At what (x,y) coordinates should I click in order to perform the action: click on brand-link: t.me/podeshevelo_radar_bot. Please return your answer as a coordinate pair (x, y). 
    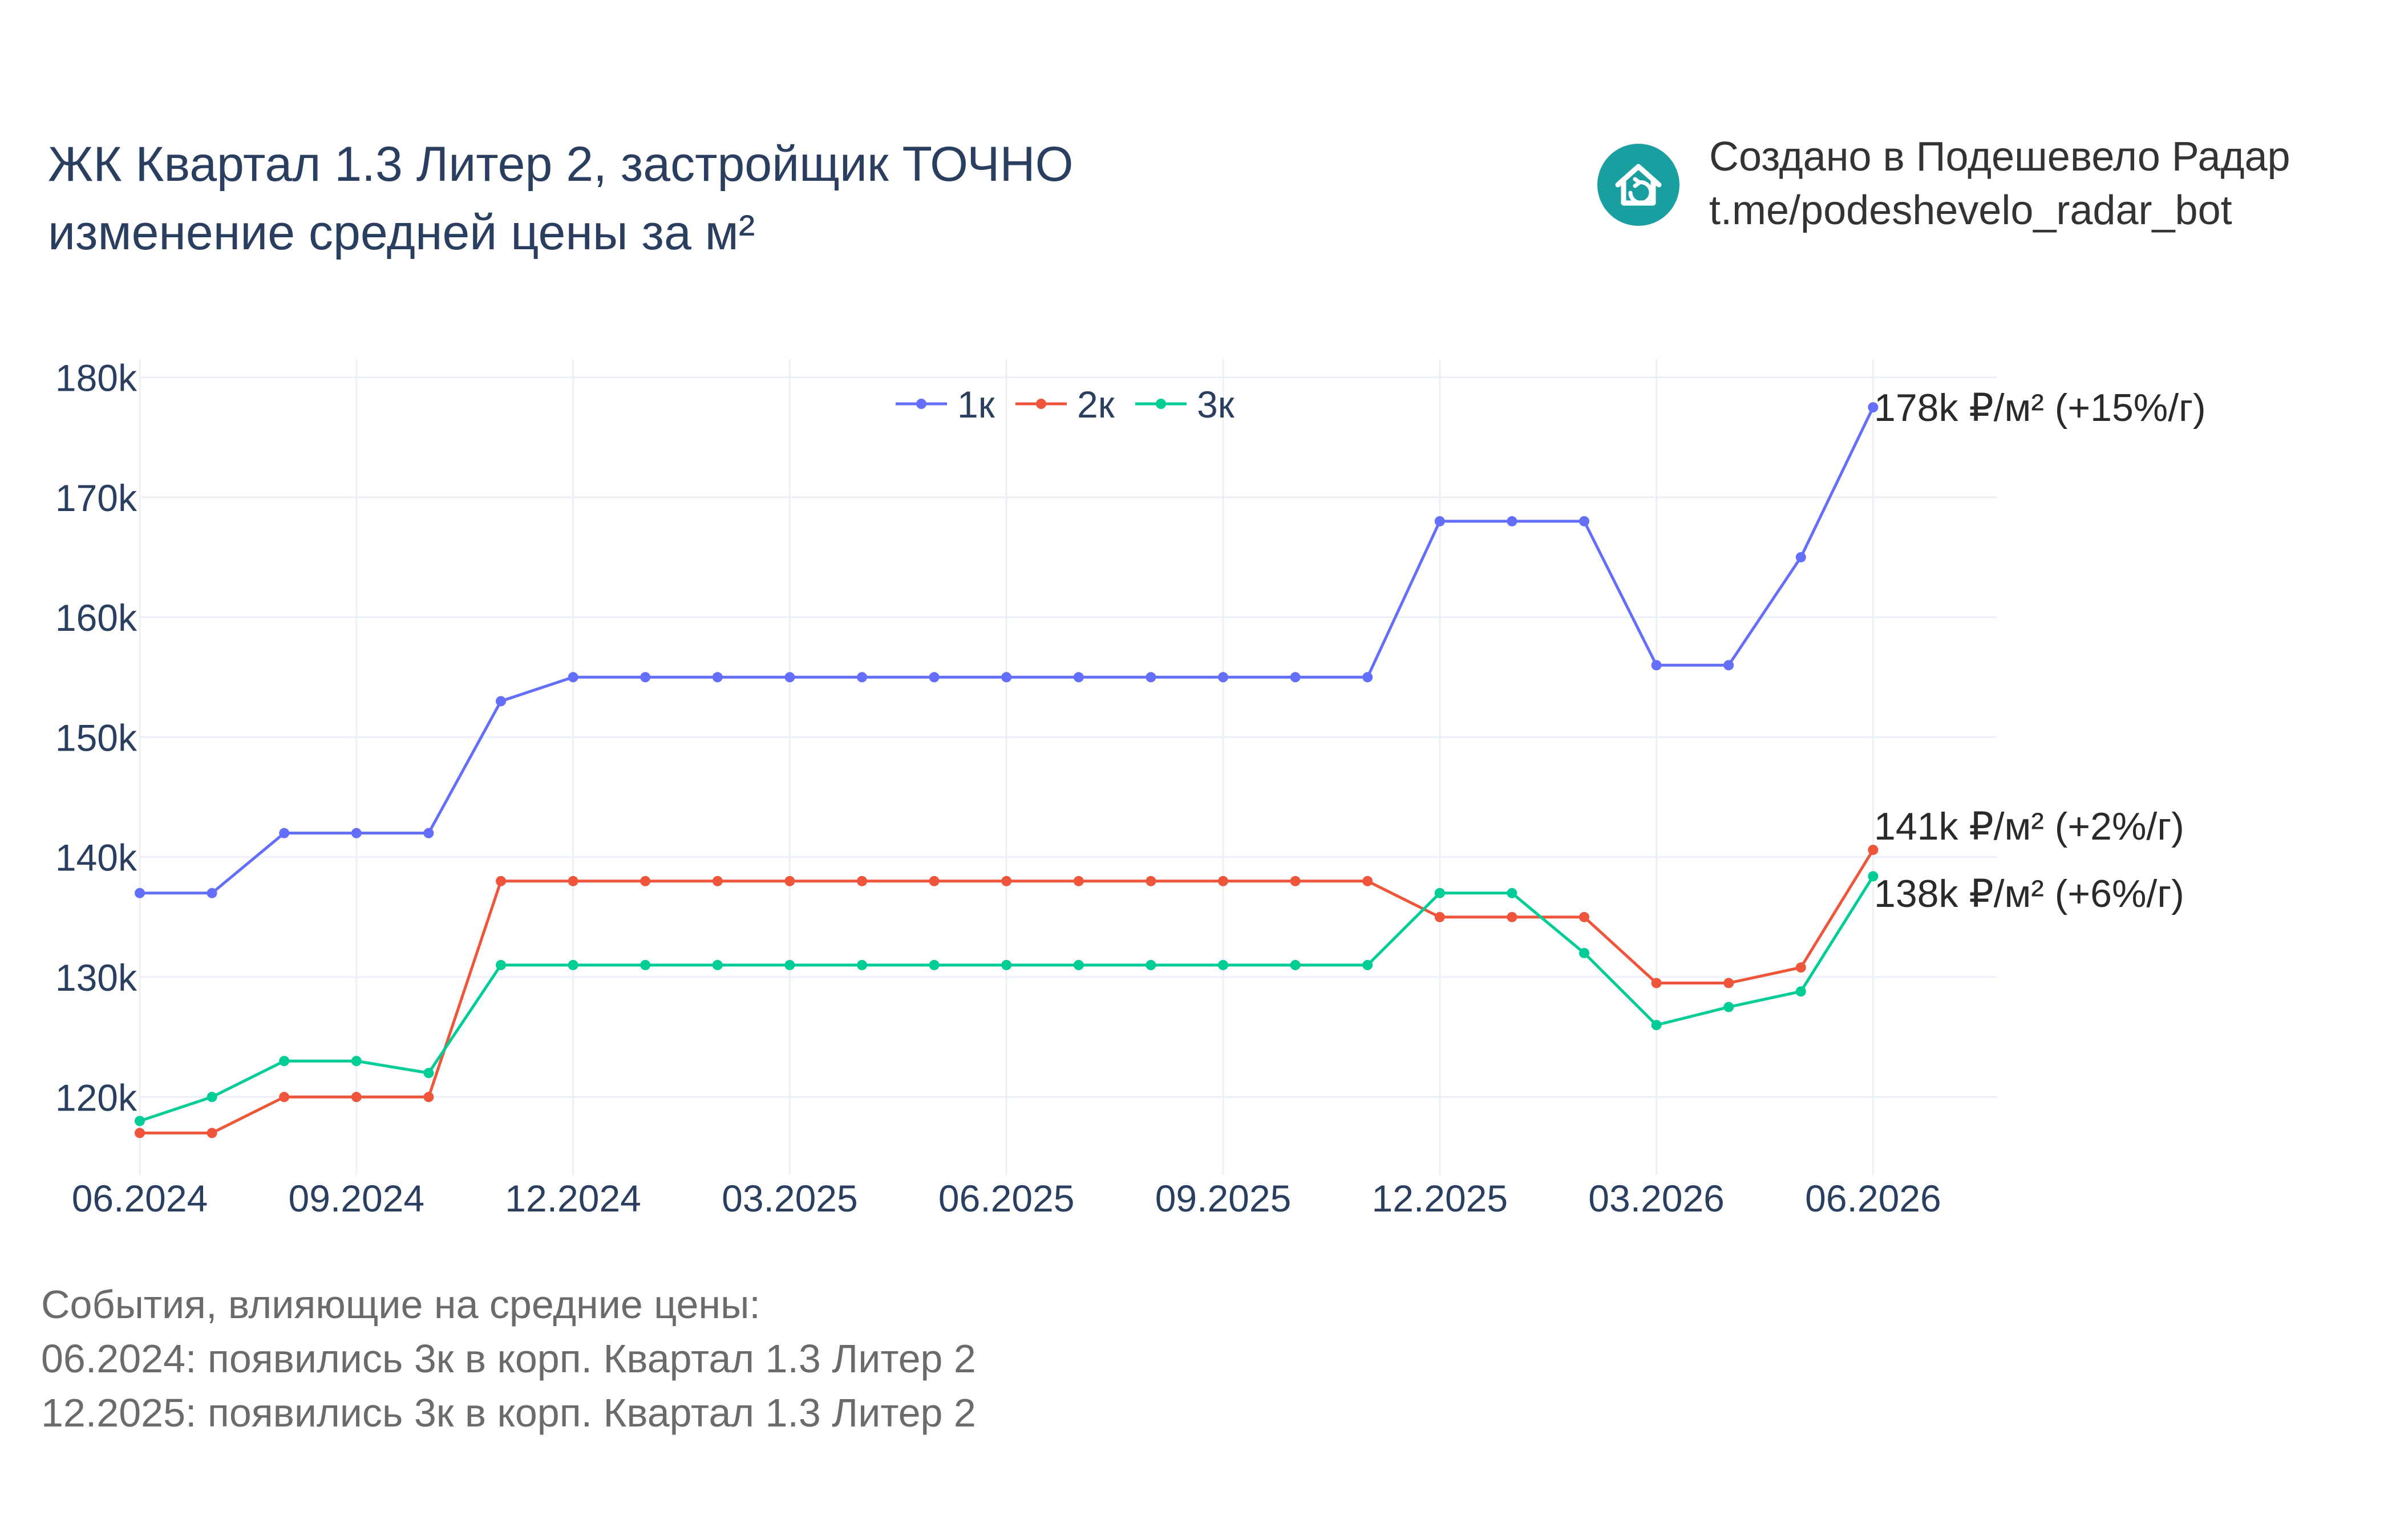
    Looking at the image, I should click on (1970, 211).